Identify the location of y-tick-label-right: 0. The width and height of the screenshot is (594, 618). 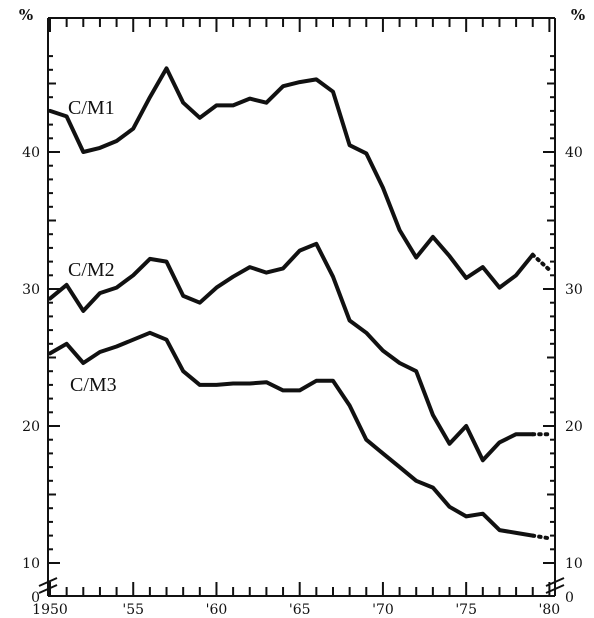
(569, 598).